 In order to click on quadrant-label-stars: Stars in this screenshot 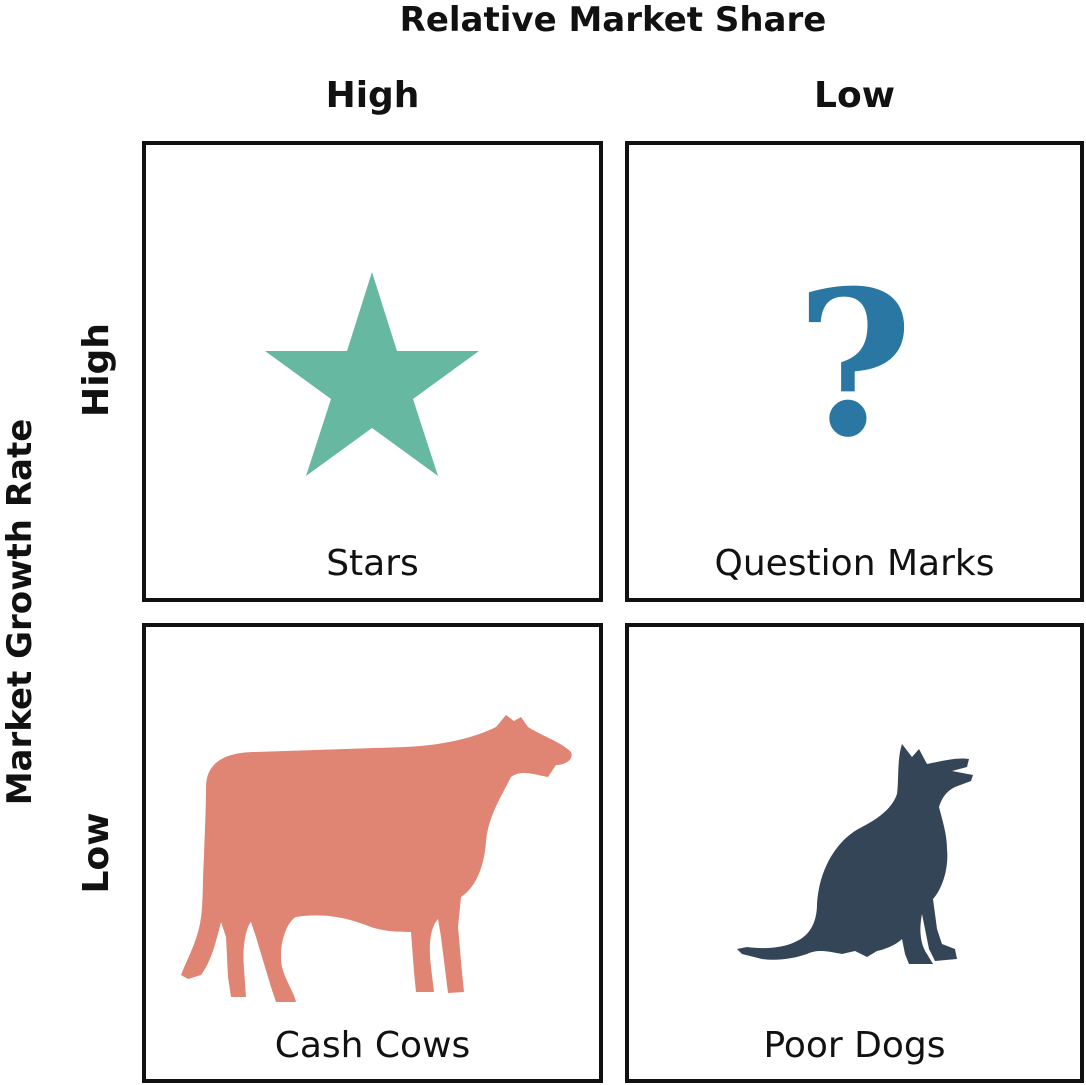, I will do `click(372, 563)`.